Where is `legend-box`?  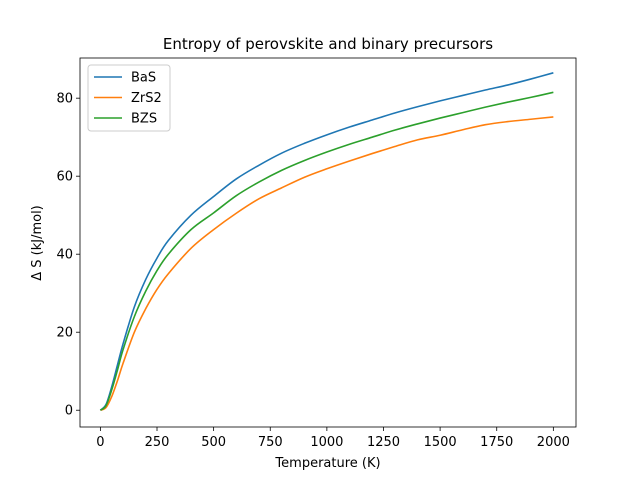
legend-box is located at coordinates (129, 98).